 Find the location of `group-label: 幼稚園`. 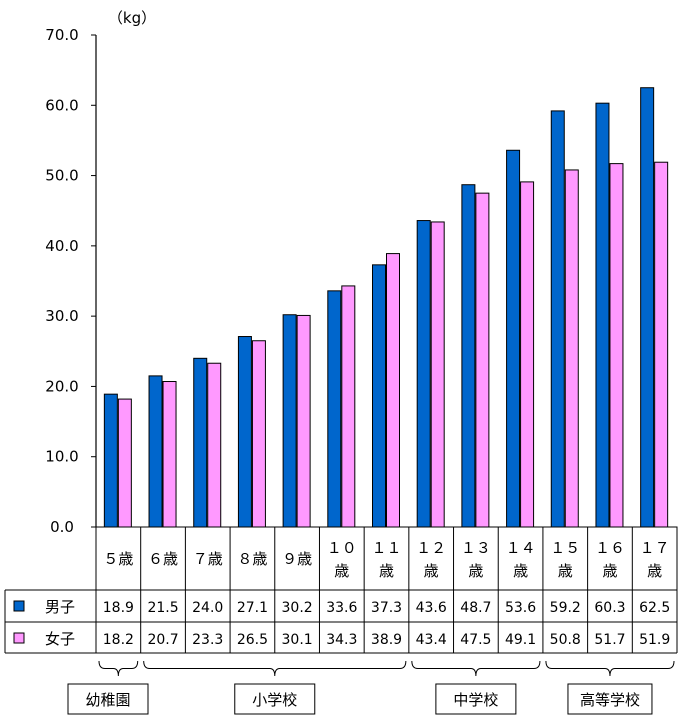

group-label: 幼稚園 is located at coordinates (107, 700).